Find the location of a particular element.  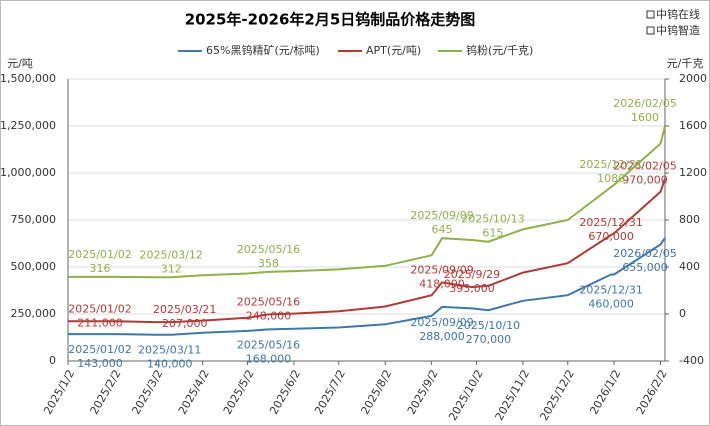

annotation-value: 316 is located at coordinates (100, 268).